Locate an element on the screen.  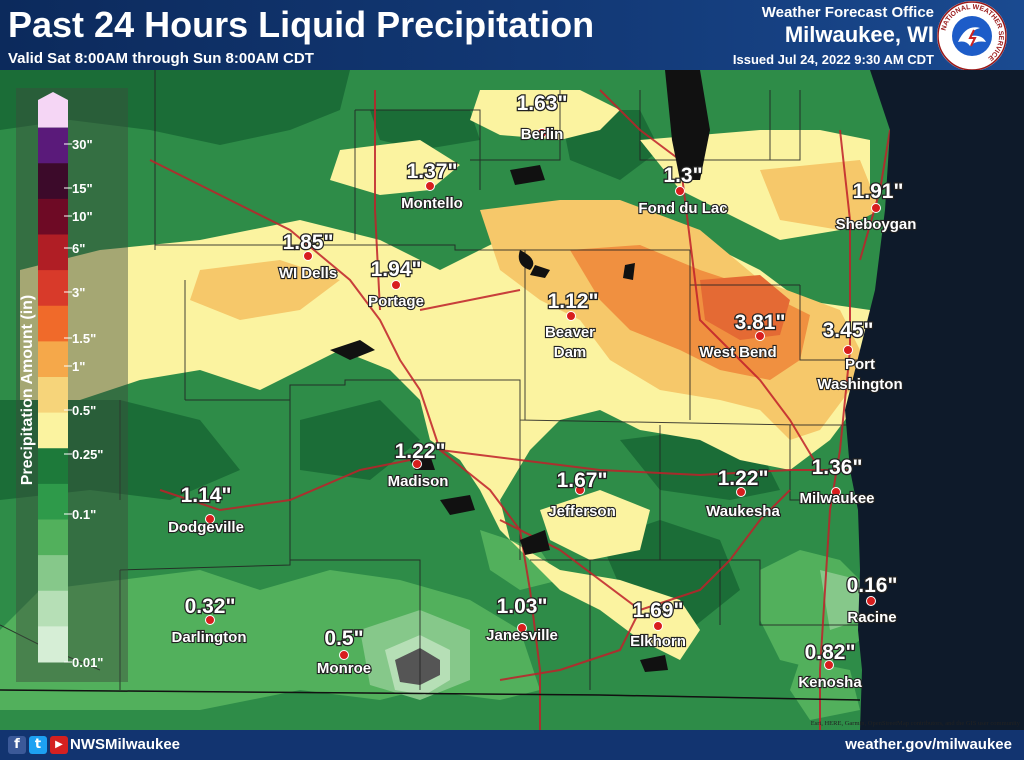
precip-amount: 3.81" is located at coordinates (760, 322).